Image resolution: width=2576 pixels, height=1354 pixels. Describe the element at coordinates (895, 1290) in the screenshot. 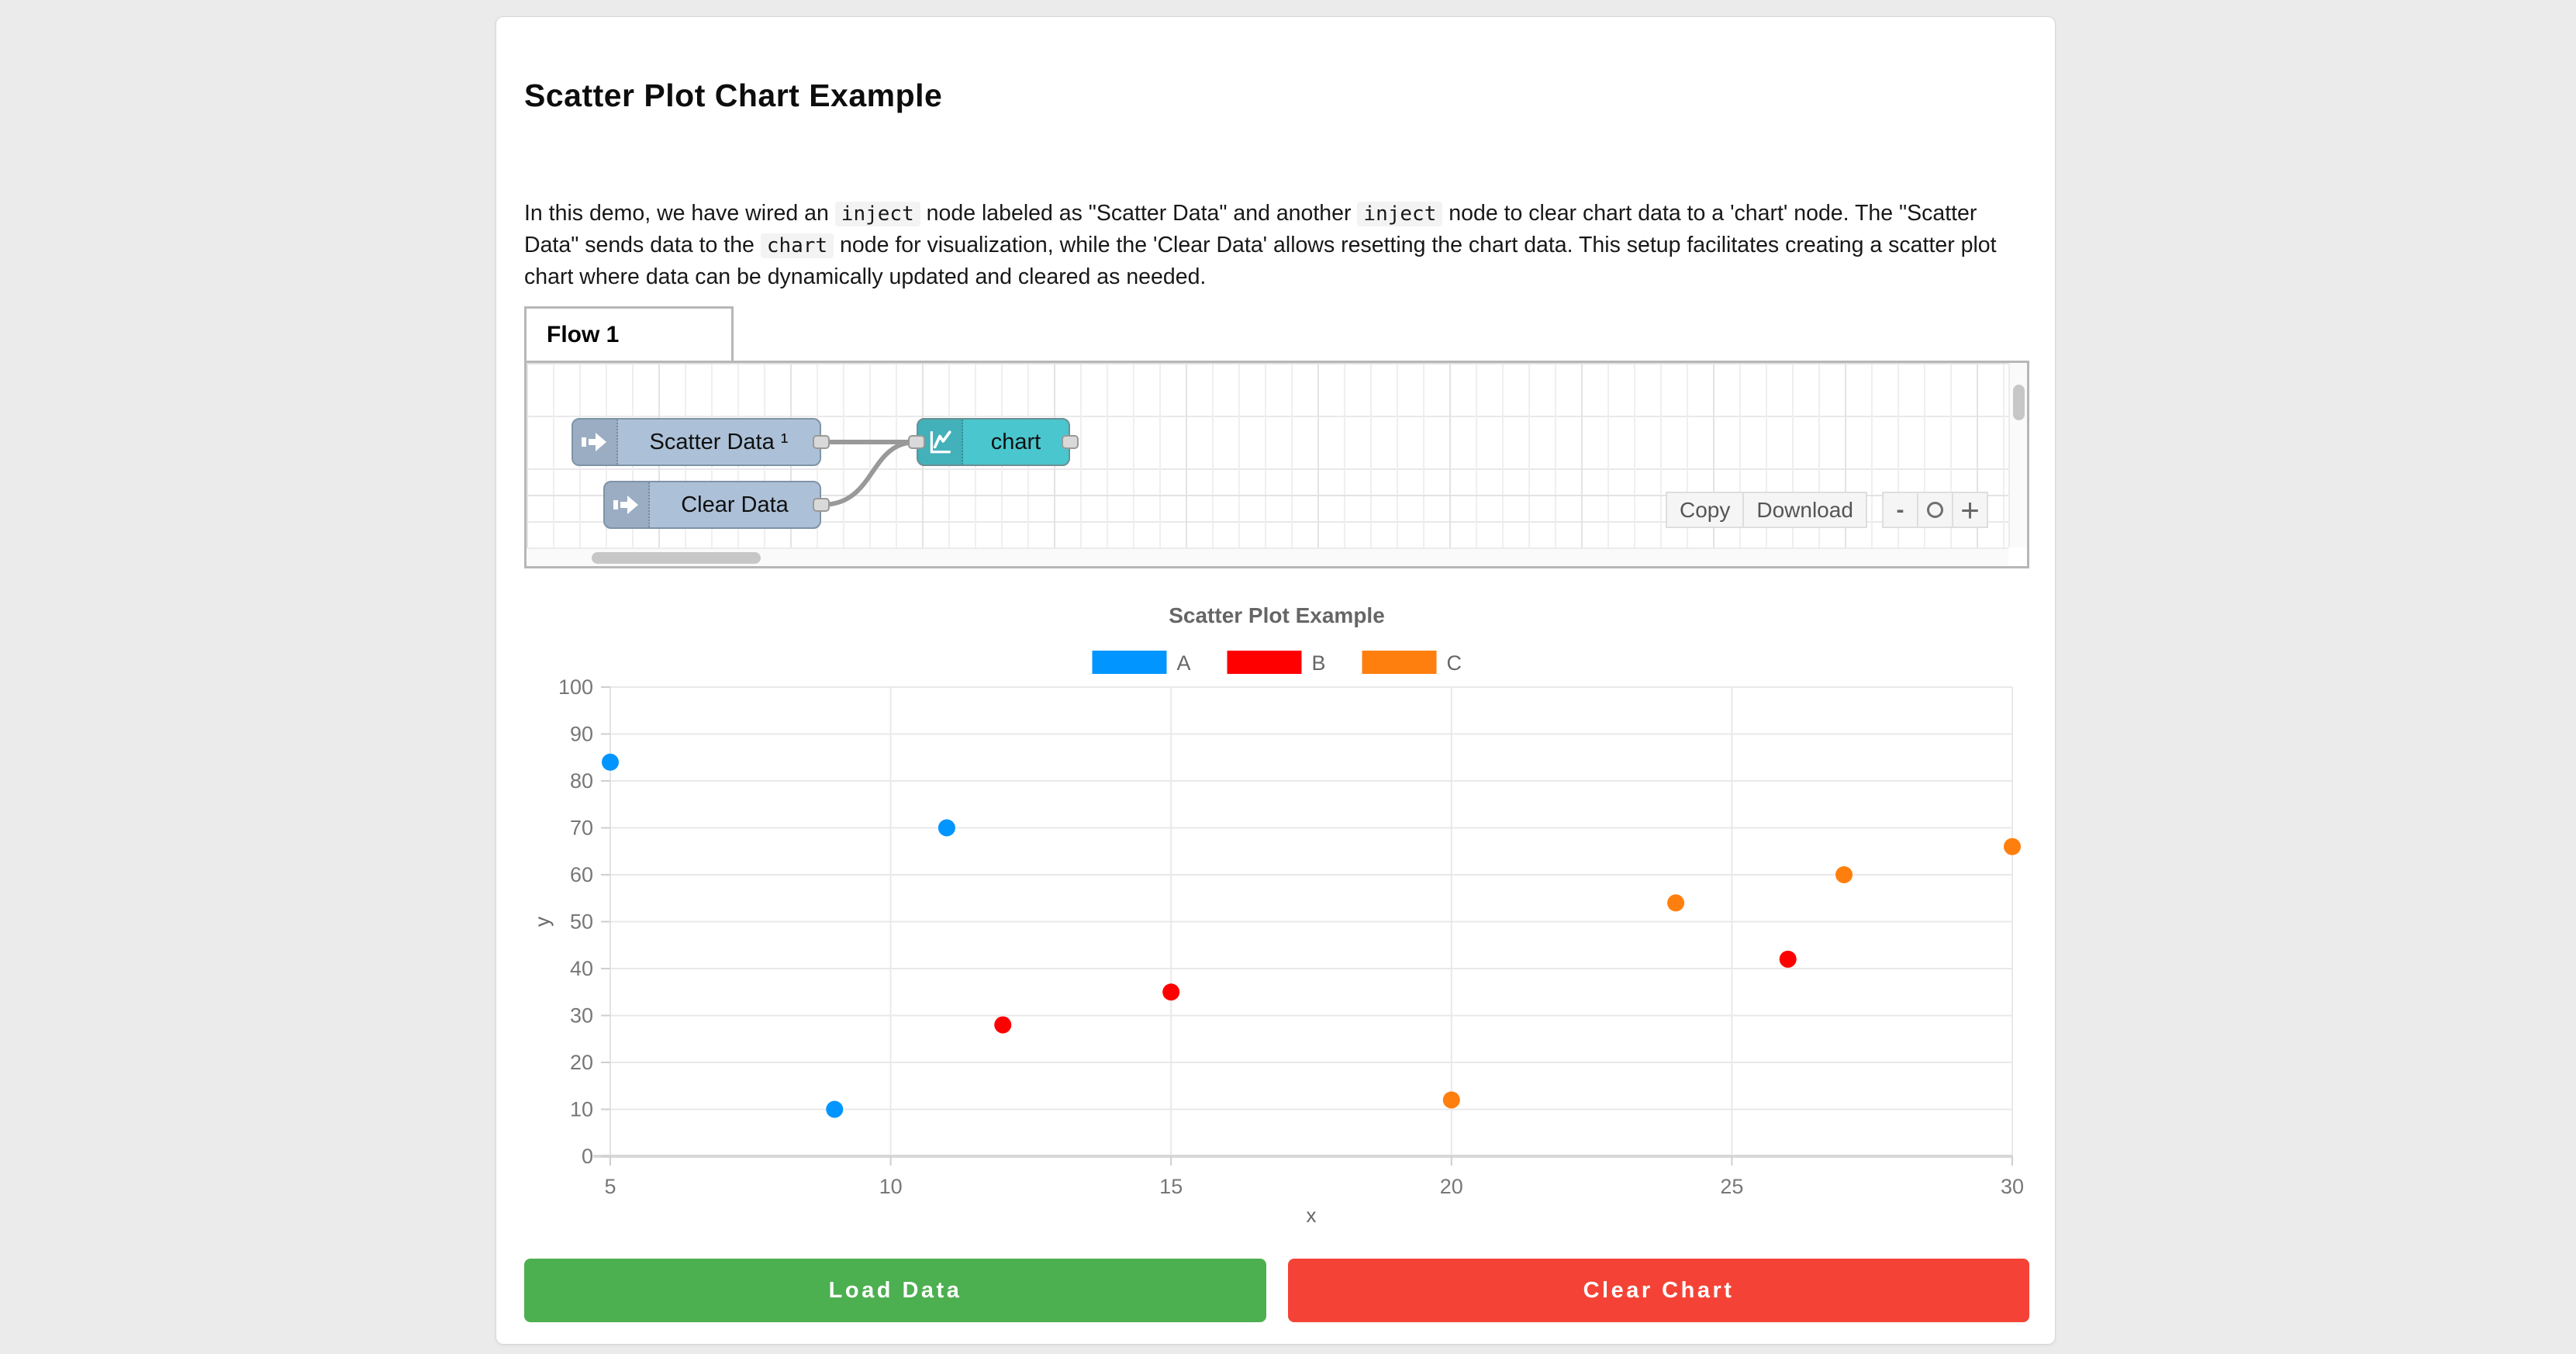

I see `load-data-button: Load Data` at that location.